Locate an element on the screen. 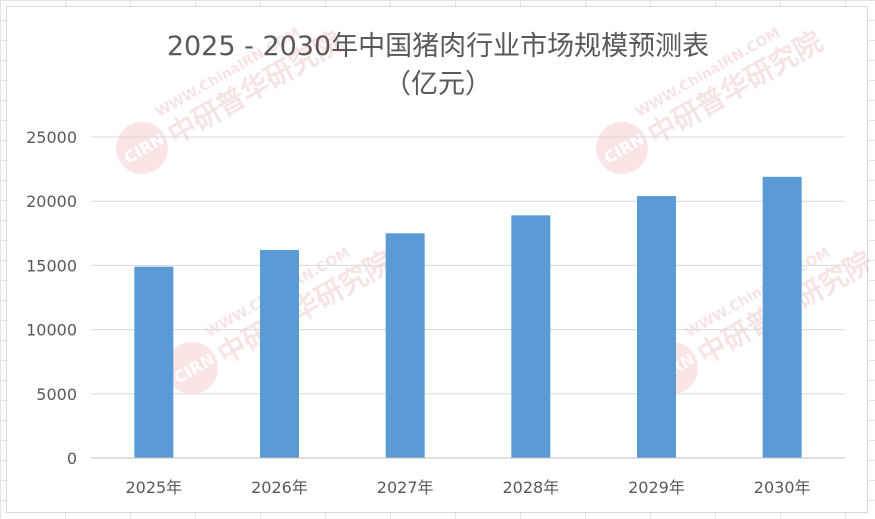 The width and height of the screenshot is (875, 519). x-tick-label: 2030年 is located at coordinates (782, 487).